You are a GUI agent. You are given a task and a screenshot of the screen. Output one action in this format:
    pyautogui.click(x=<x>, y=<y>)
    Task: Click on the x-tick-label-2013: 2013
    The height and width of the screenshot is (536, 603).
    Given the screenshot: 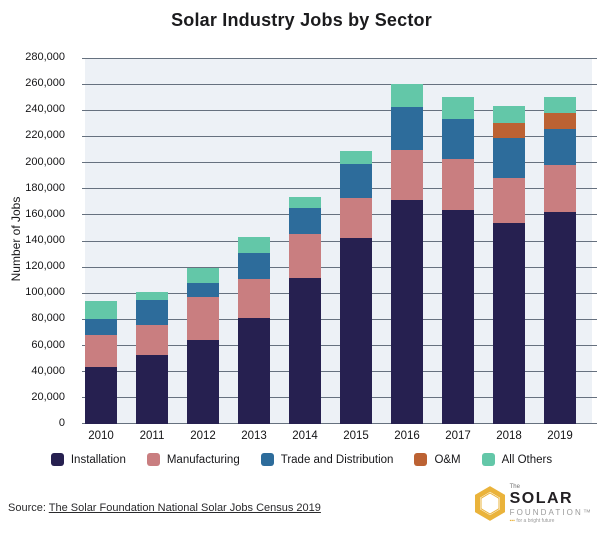 What is the action you would take?
    pyautogui.click(x=254, y=436)
    